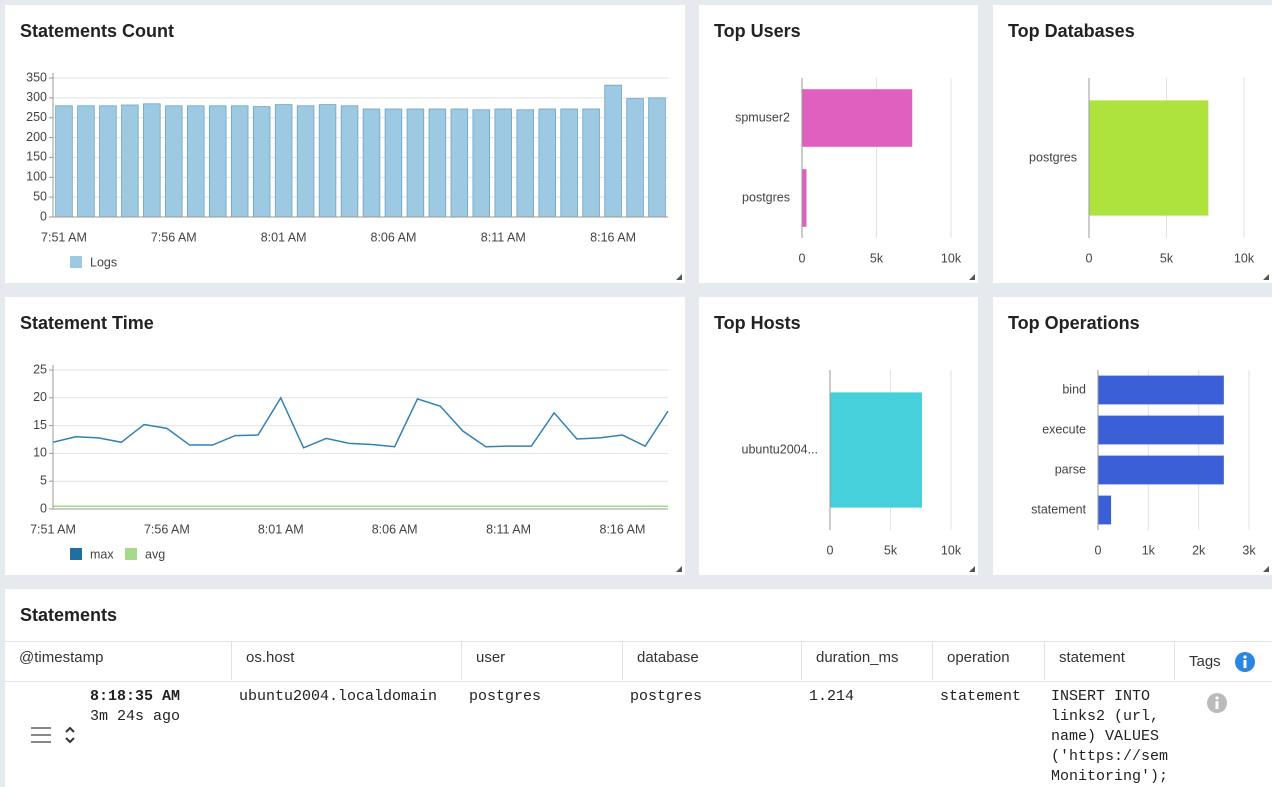  I want to click on chart: Top Databases 0 5k 10k postgres, so click(1138, 150).